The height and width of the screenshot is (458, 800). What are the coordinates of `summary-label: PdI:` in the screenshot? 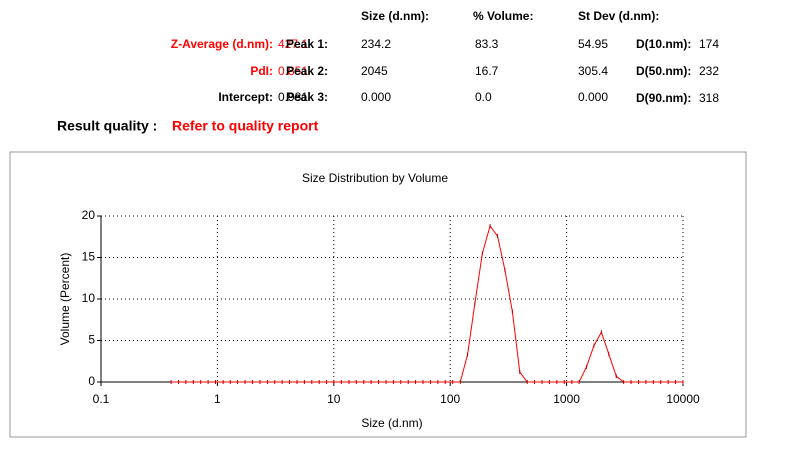 It's located at (261, 71).